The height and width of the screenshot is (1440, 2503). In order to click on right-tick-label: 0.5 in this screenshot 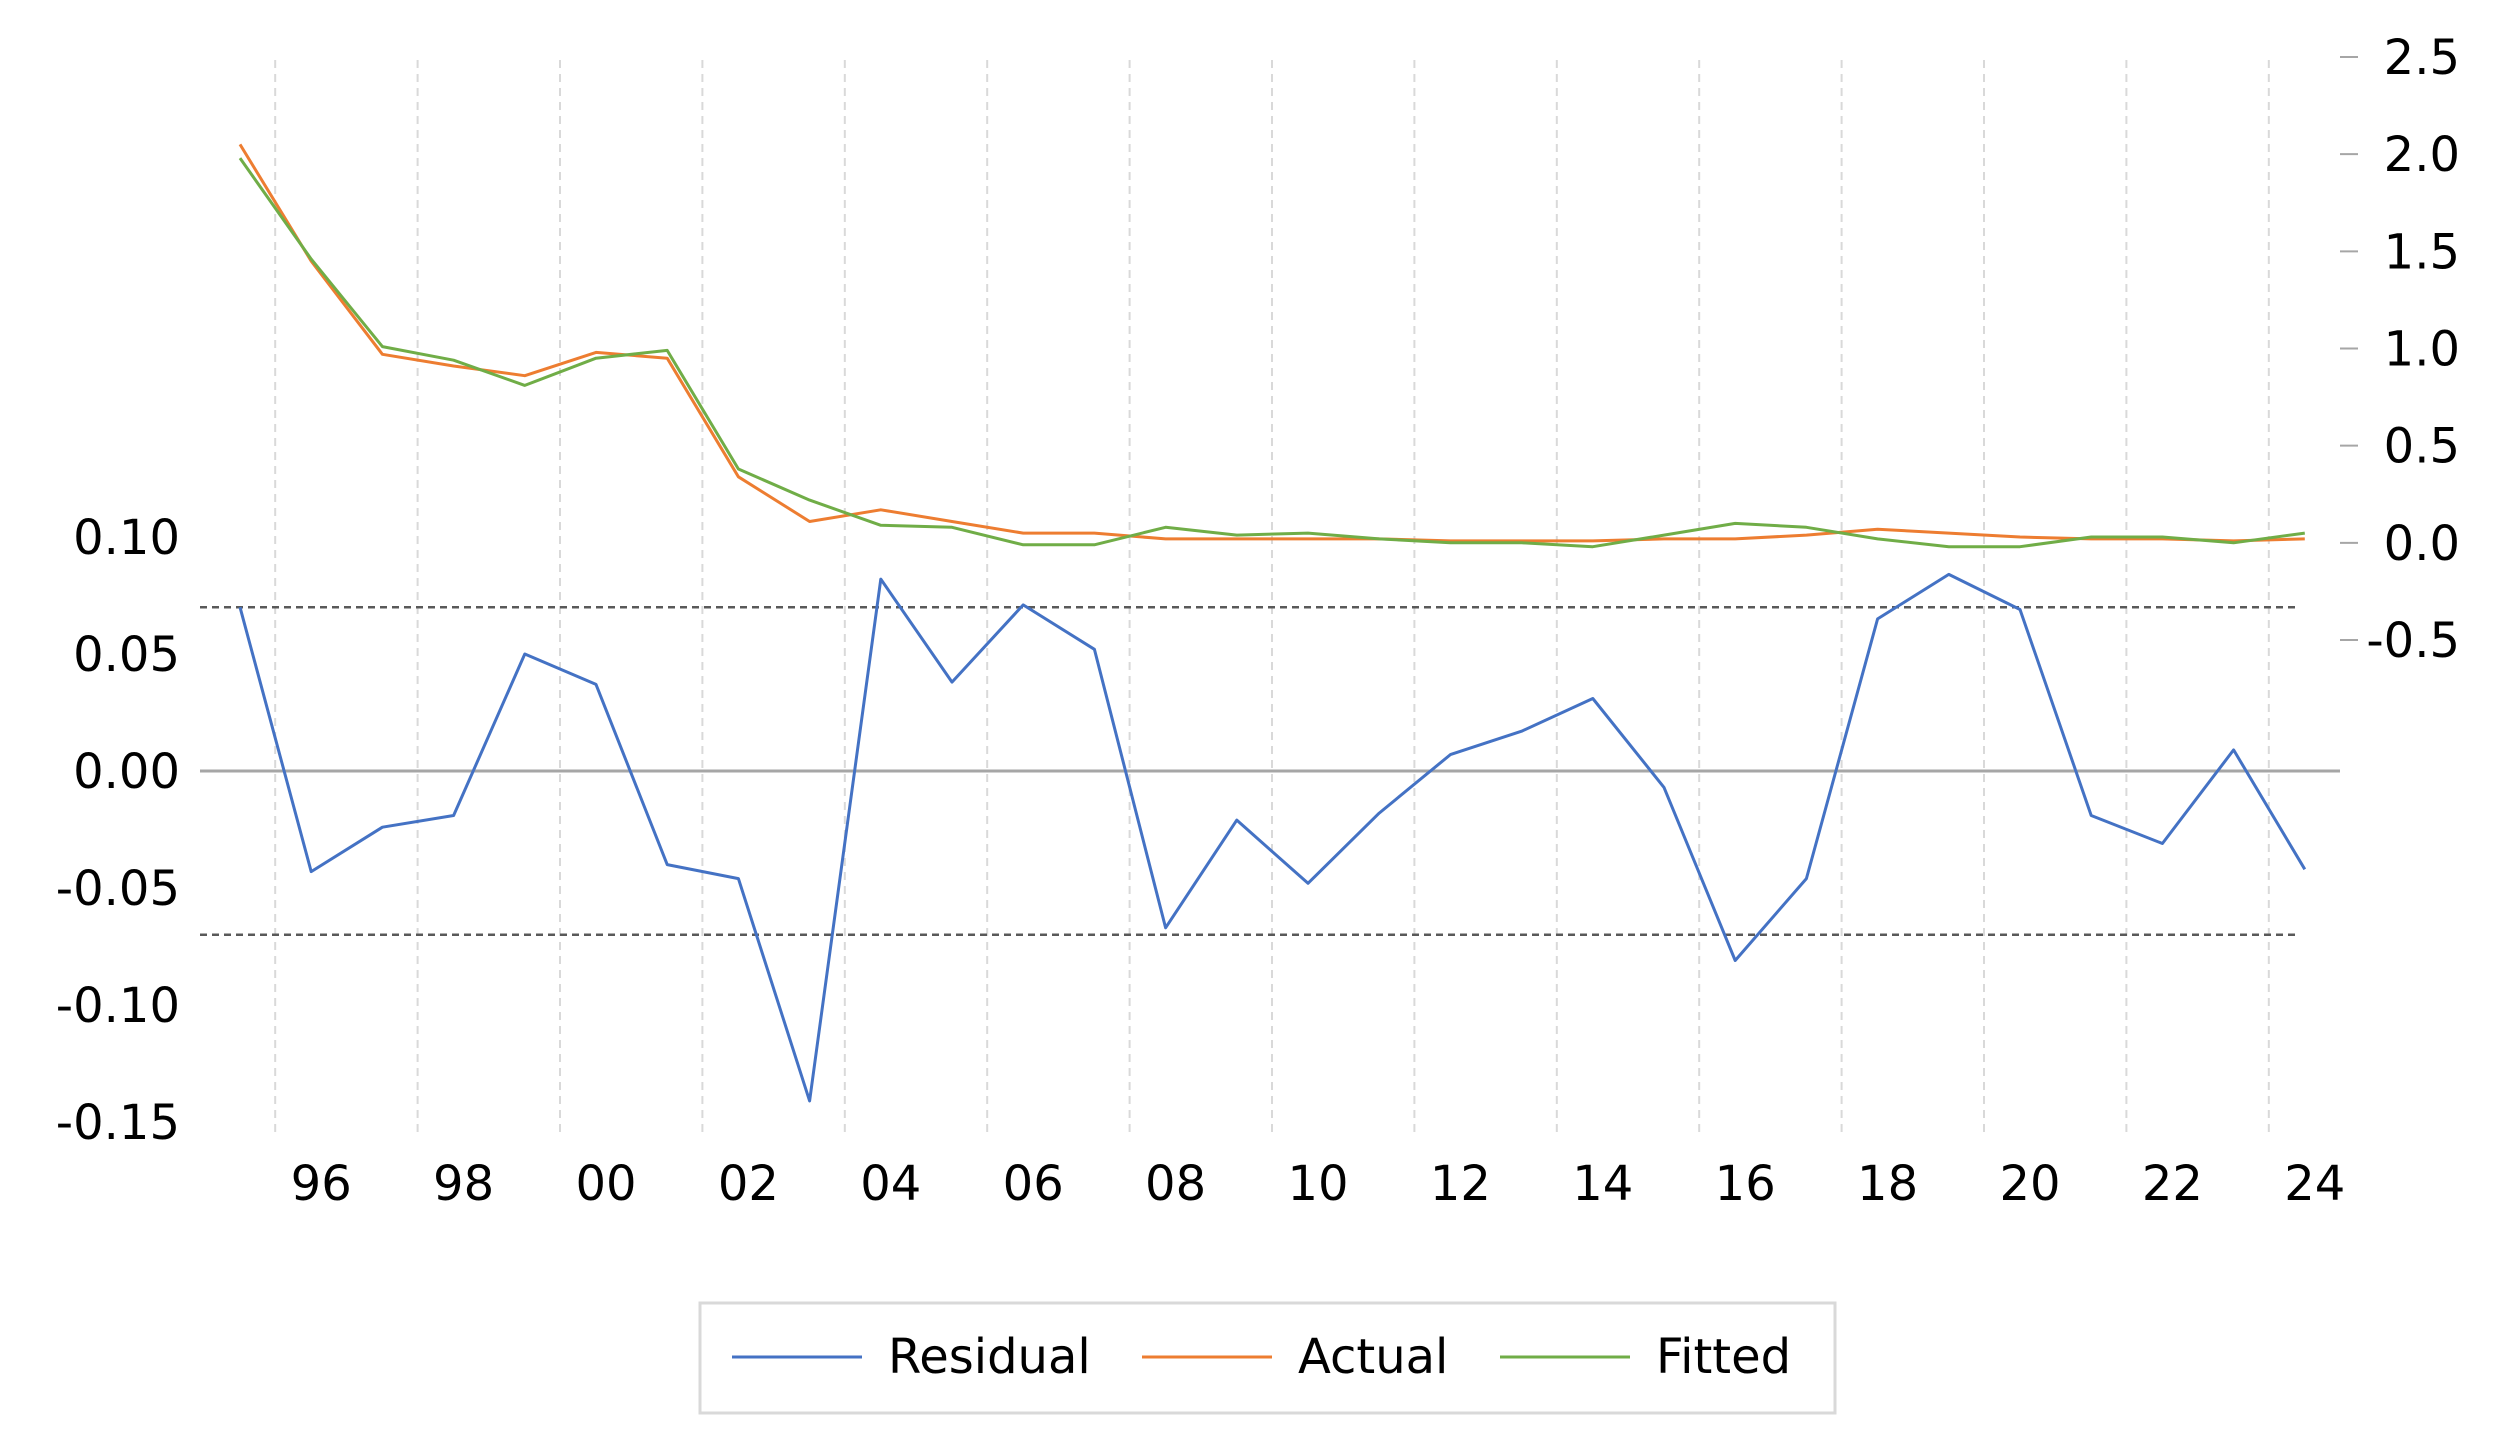, I will do `click(2422, 447)`.